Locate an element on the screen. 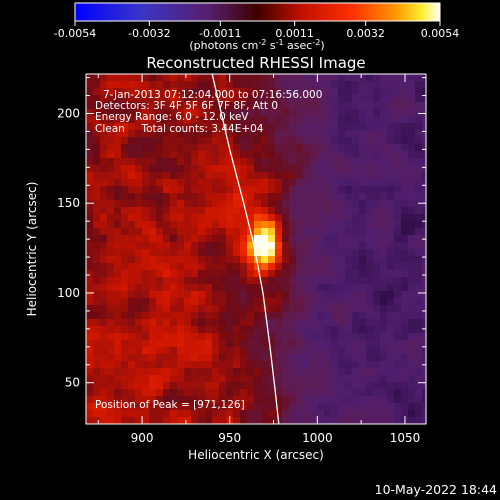  colorbar-tick-label: 0.0032 is located at coordinates (365, 33).